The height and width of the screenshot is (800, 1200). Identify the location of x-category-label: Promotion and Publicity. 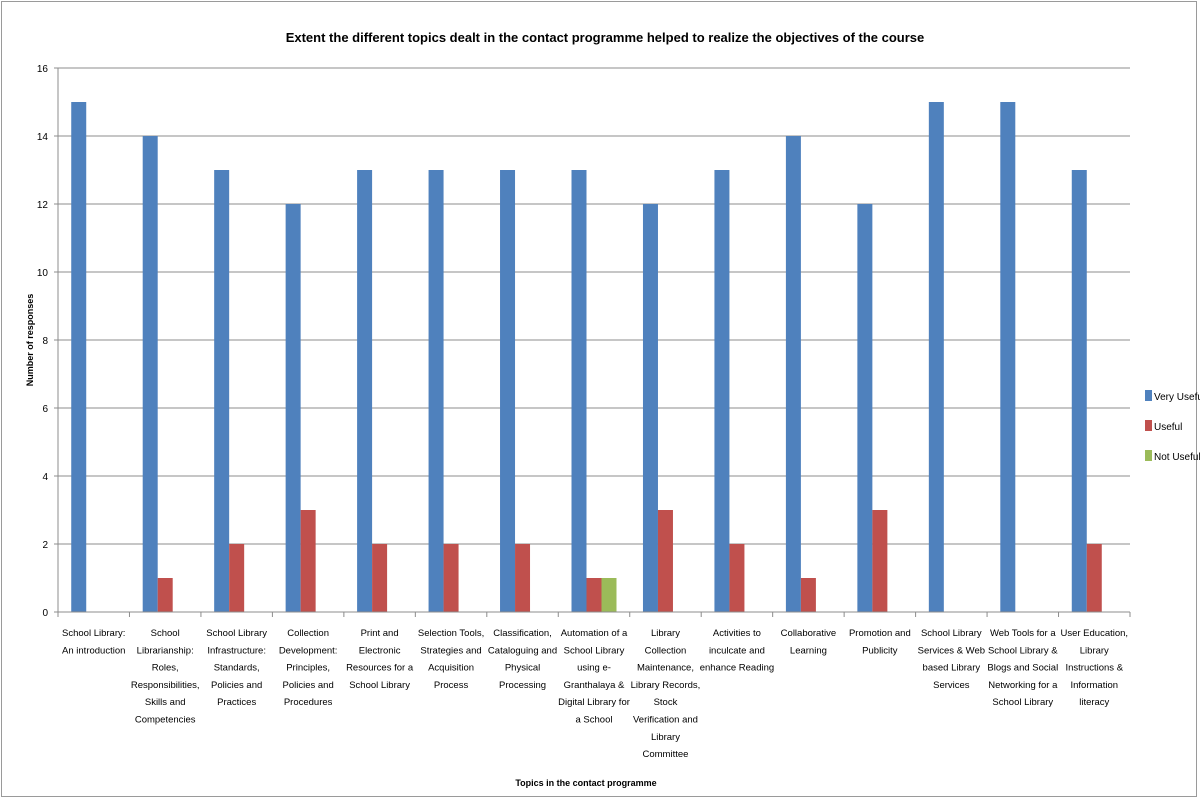
(880, 642).